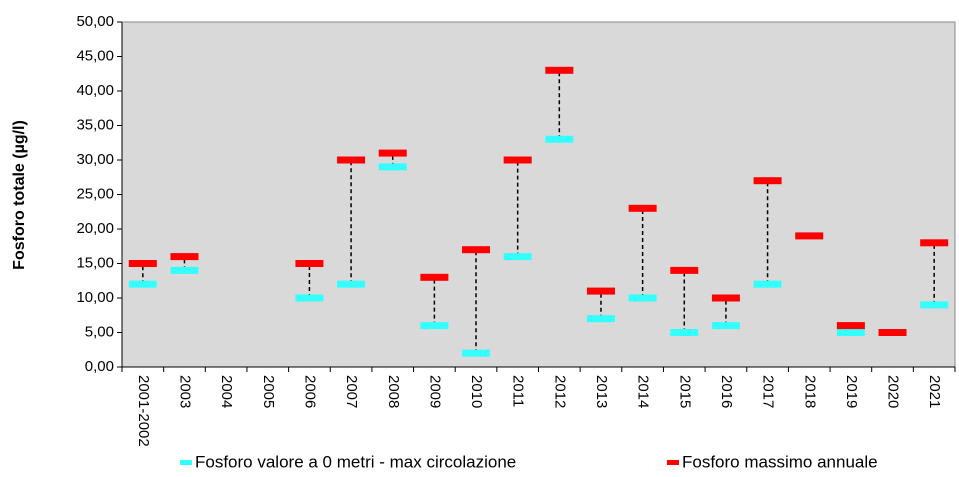 The width and height of the screenshot is (959, 477). Describe the element at coordinates (99, 331) in the screenshot. I see `y-tick-label: 5,00` at that location.